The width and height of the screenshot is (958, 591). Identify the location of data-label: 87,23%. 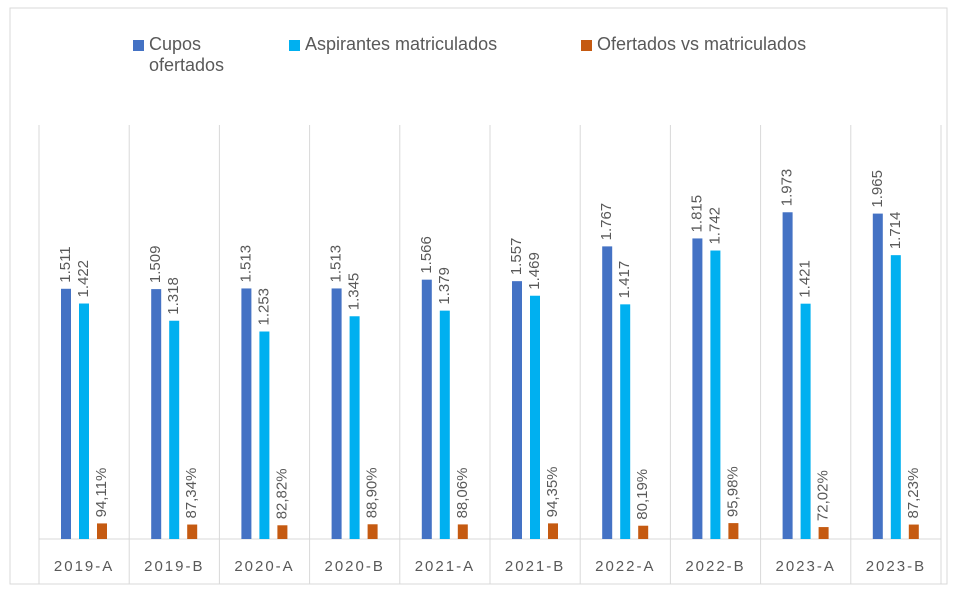
(913, 493).